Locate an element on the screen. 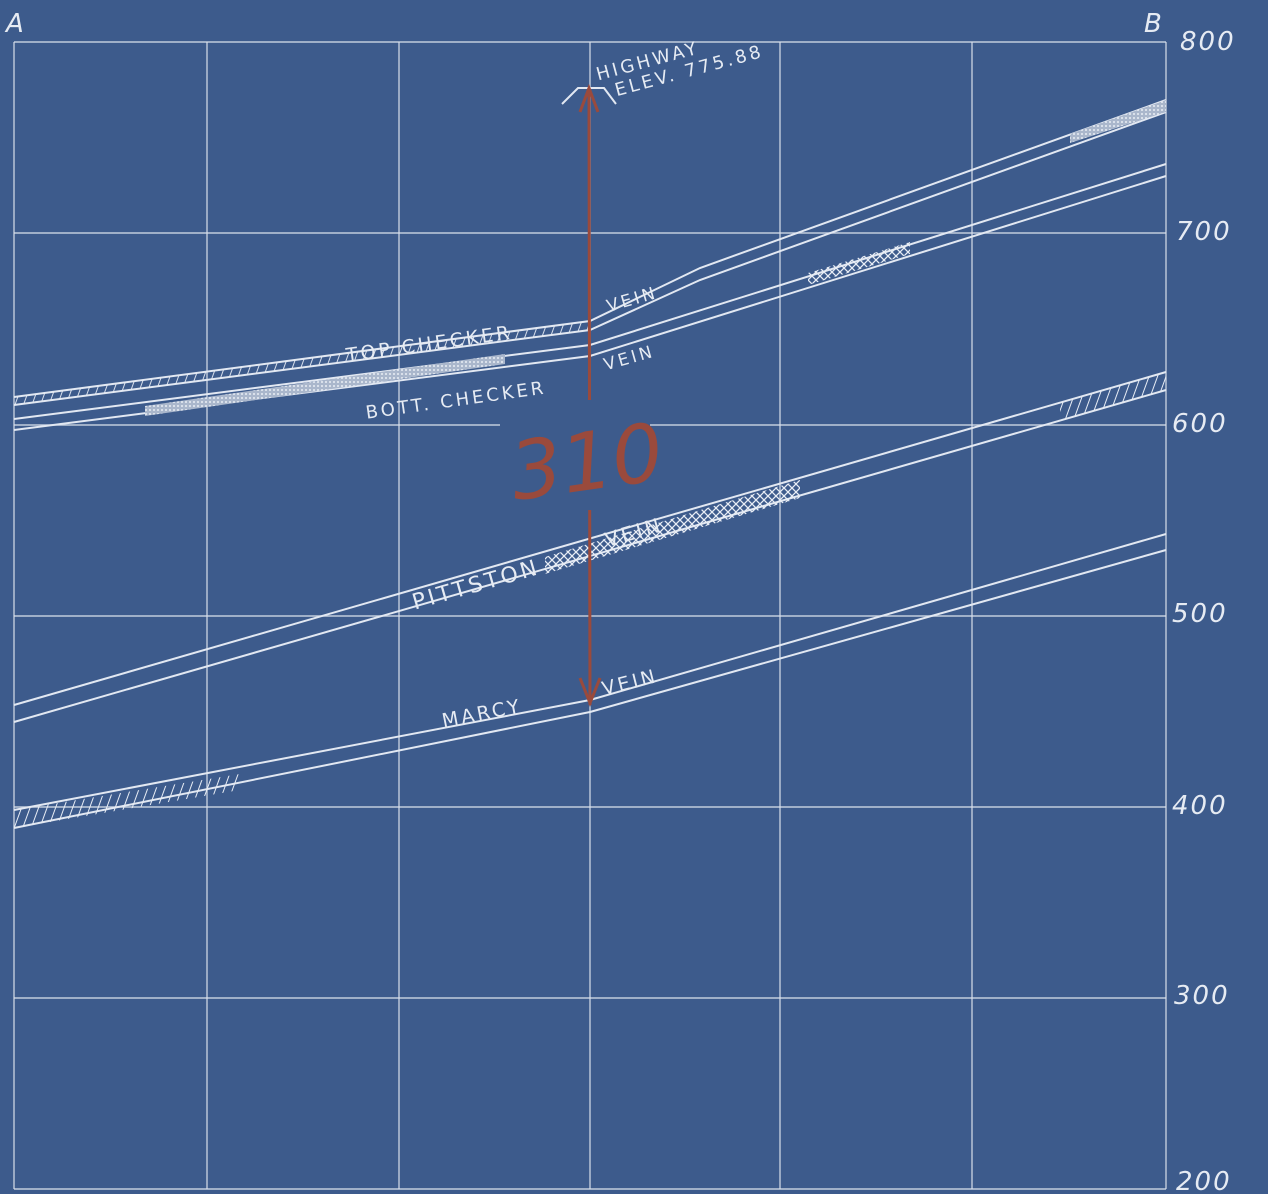 This screenshot has height=1194, width=1268. bott-checker-suffix: VEIN is located at coordinates (630, 359).